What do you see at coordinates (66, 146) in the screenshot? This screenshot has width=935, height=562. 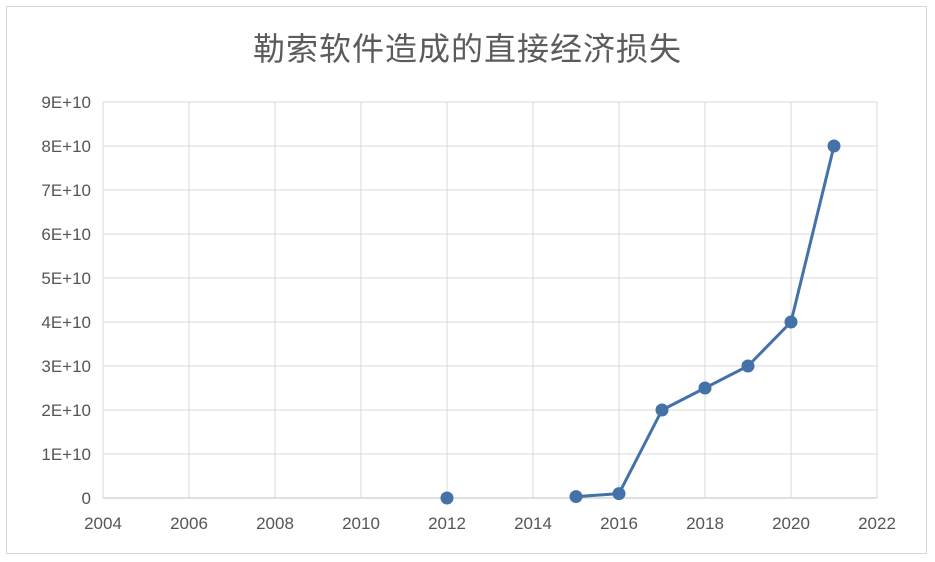 I see `y-tick-label: 8E+10` at bounding box center [66, 146].